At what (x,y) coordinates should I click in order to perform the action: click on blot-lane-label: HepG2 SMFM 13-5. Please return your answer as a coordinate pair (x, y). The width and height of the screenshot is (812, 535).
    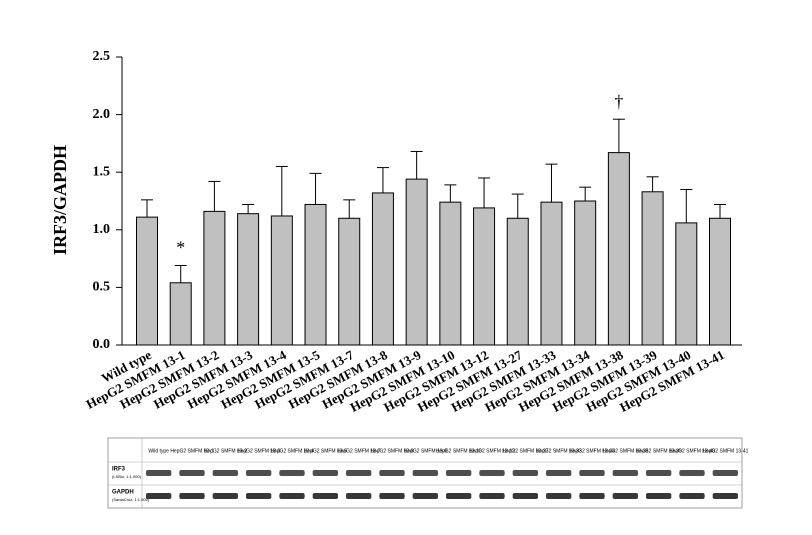
    Looking at the image, I should click on (326, 451).